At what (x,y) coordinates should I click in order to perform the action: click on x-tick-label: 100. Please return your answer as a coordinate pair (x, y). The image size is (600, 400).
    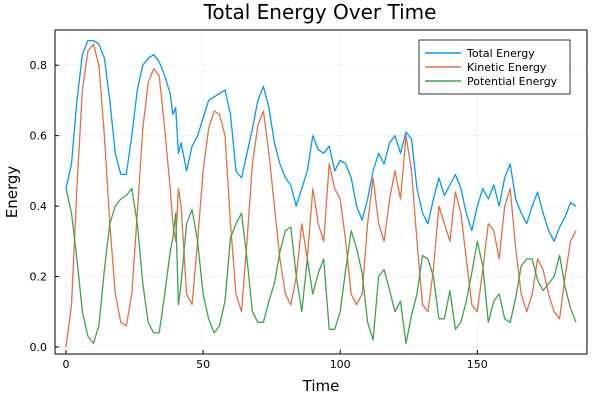
    Looking at the image, I should click on (340, 364).